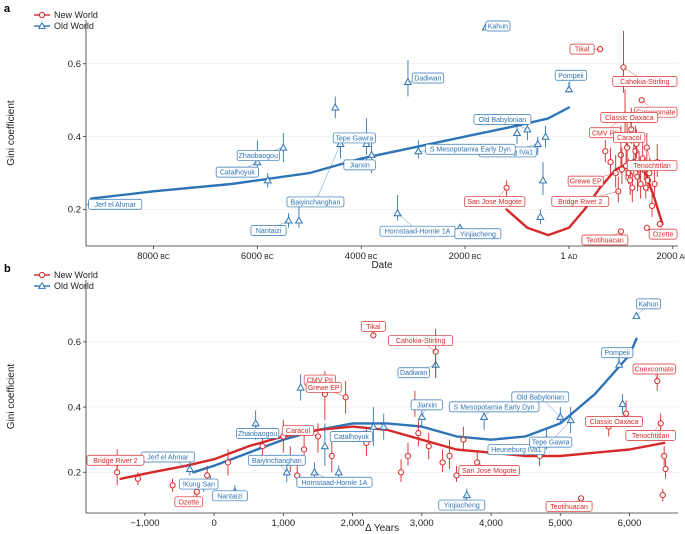  Describe the element at coordinates (11, 133) in the screenshot. I see `y-axis-title: Gini coefficient` at that location.